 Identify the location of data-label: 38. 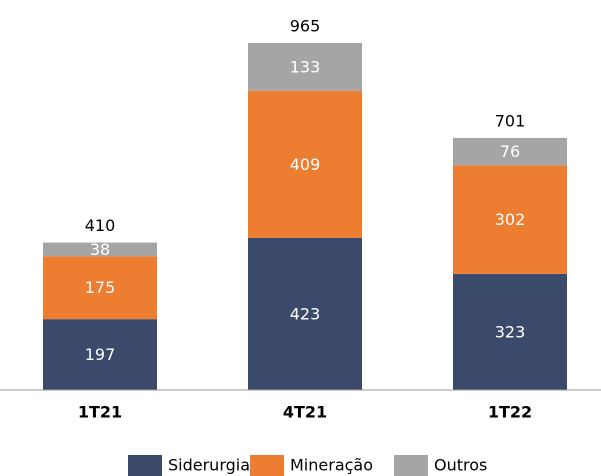
(100, 249).